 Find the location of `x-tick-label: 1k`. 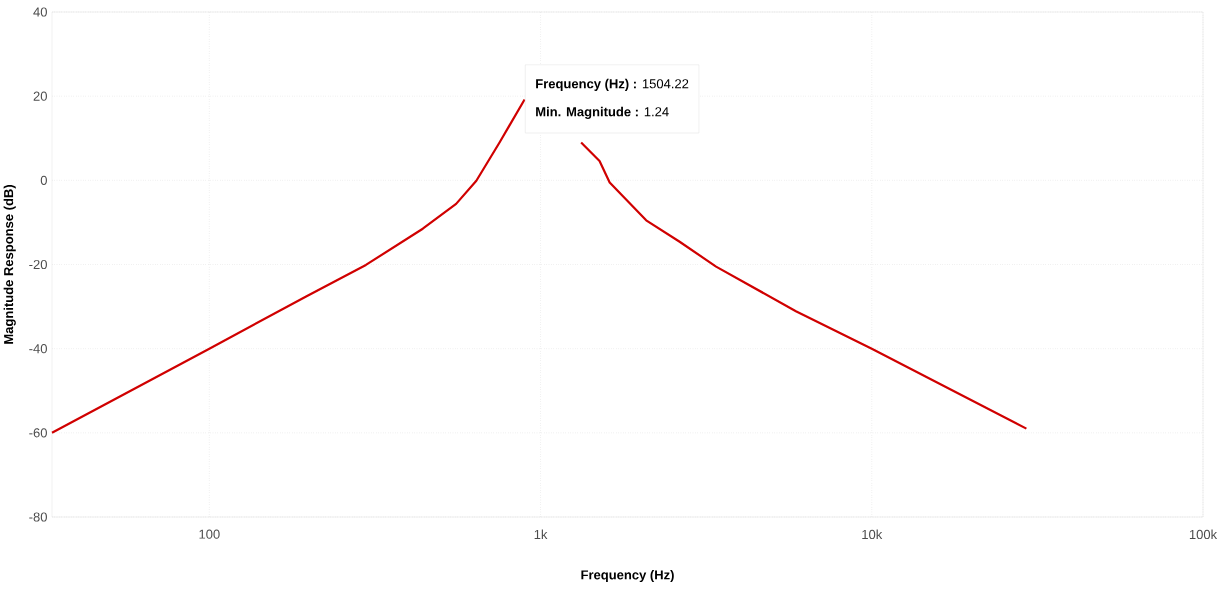

x-tick-label: 1k is located at coordinates (541, 534).